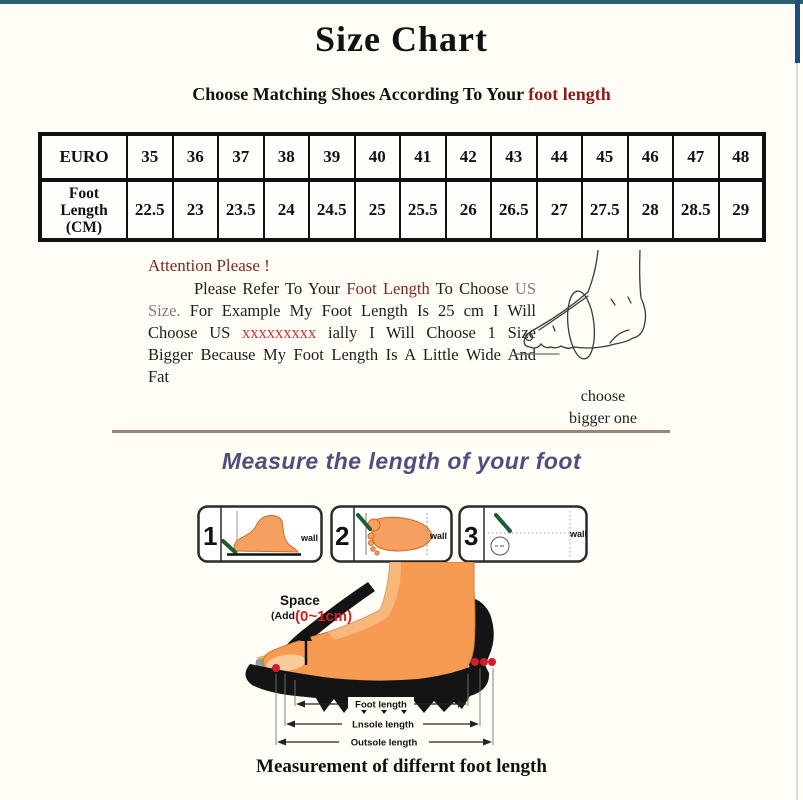 The width and height of the screenshot is (803, 800). I want to click on euro-size-cell: 40, so click(377, 157).